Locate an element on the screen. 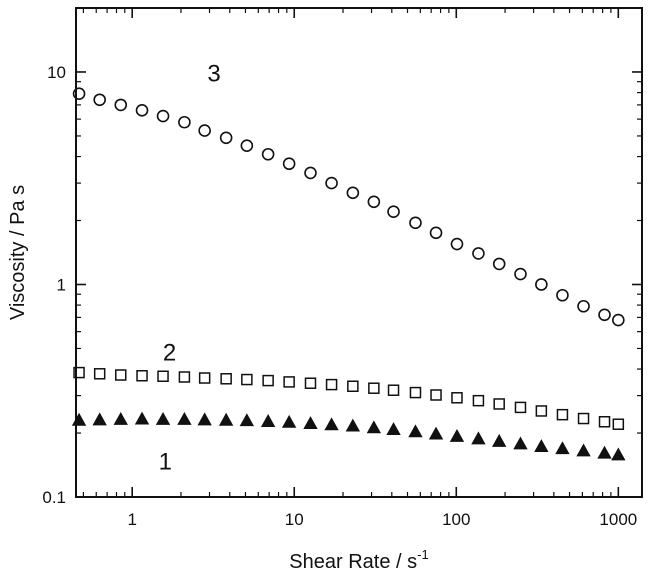 The height and width of the screenshot is (581, 652). series-label-1: 1 is located at coordinates (165, 461).